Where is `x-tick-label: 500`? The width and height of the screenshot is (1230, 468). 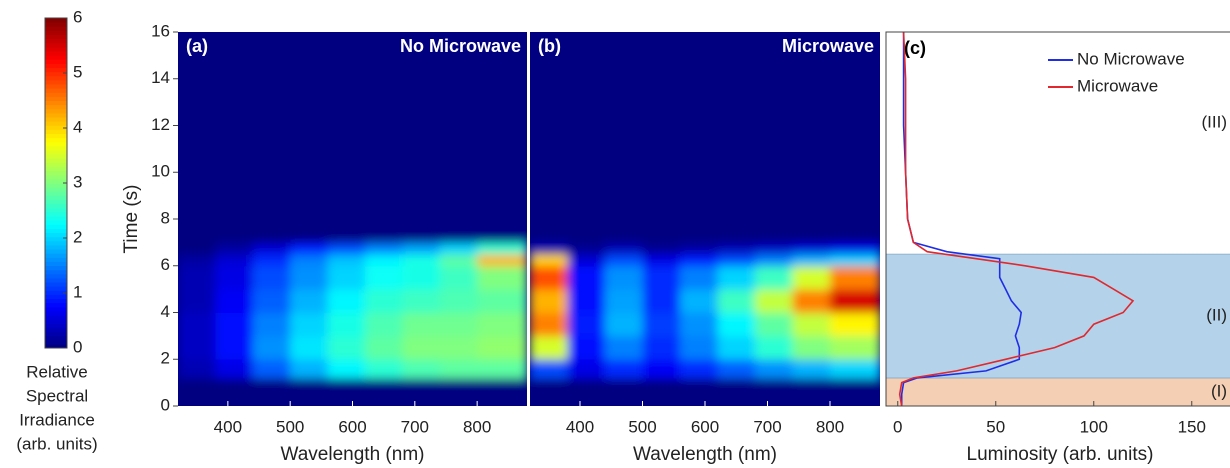
x-tick-label: 500 is located at coordinates (642, 426).